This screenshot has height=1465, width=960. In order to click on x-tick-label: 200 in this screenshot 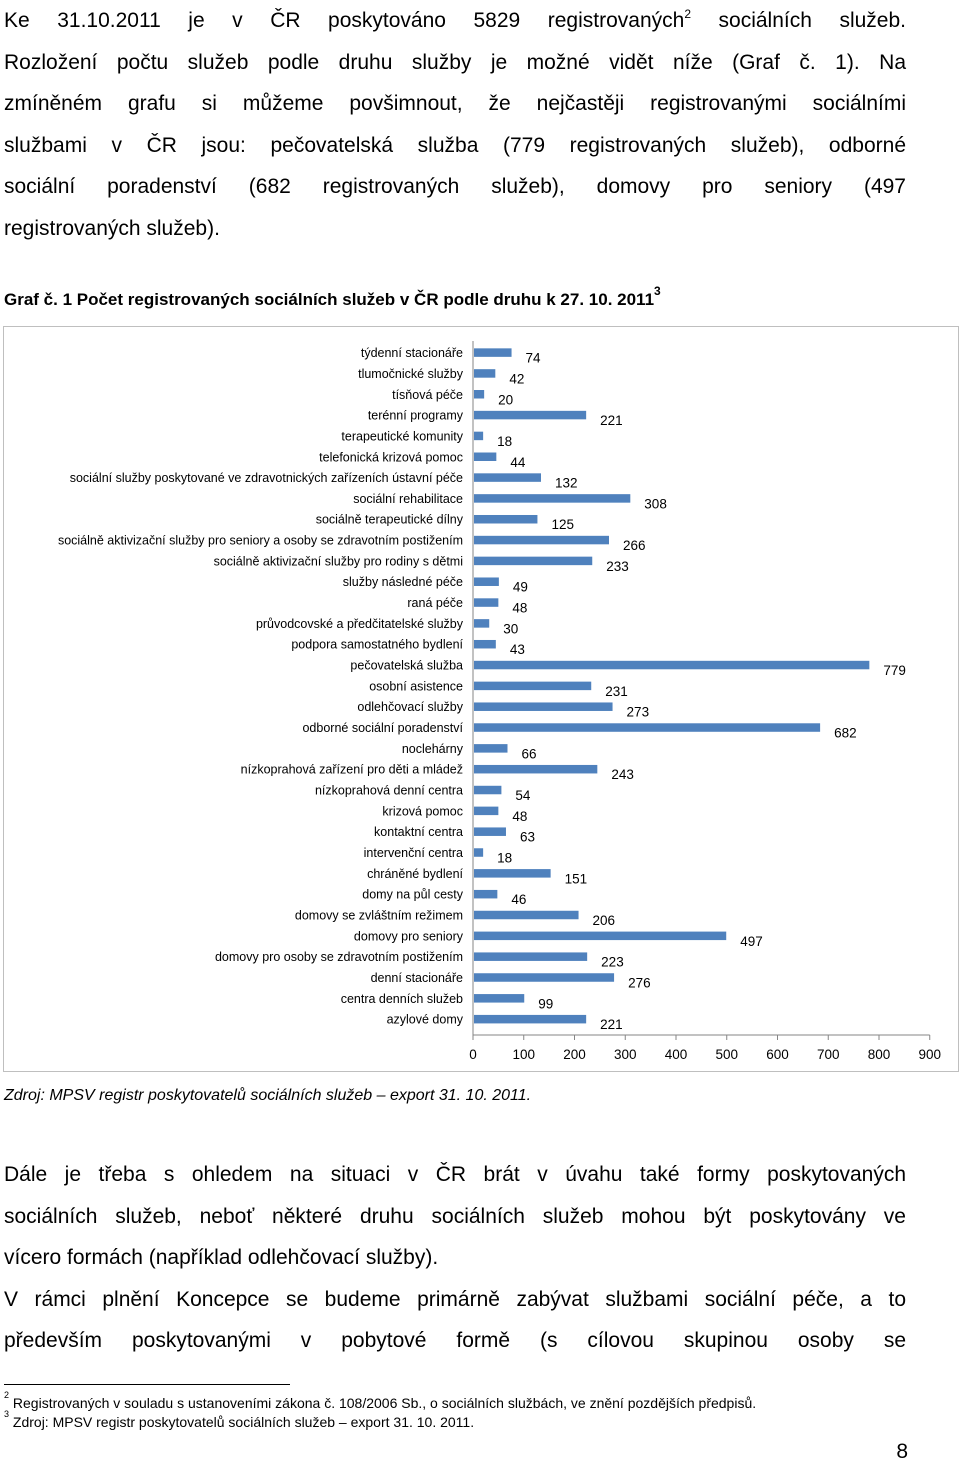, I will do `click(574, 1054)`.